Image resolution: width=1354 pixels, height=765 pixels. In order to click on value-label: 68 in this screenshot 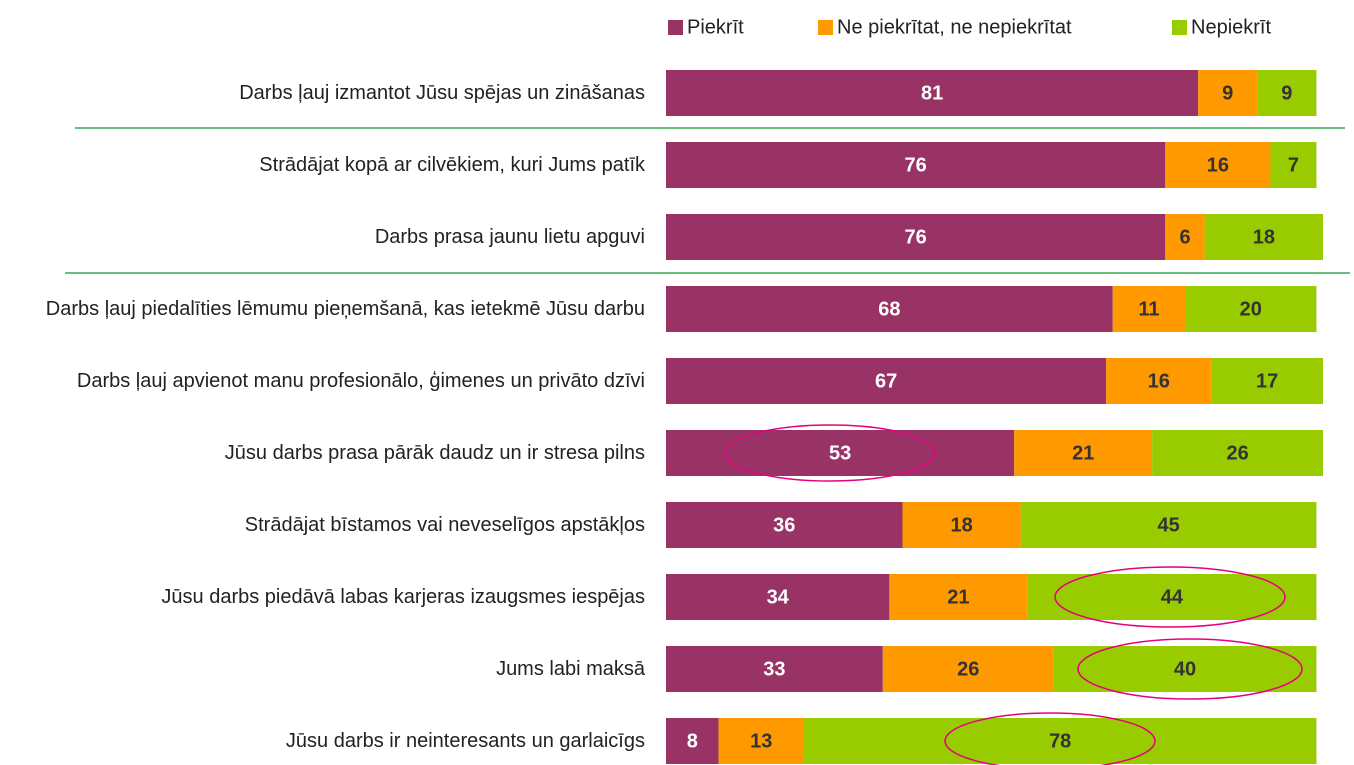, I will do `click(889, 309)`.